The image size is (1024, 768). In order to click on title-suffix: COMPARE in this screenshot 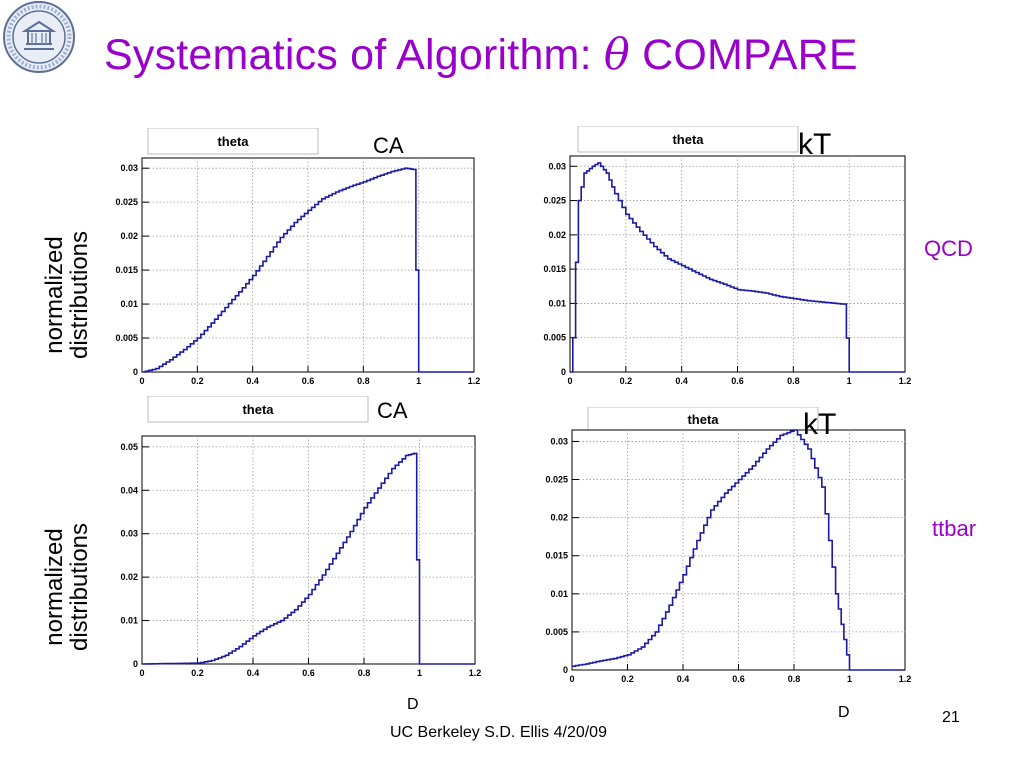, I will do `click(743, 55)`.